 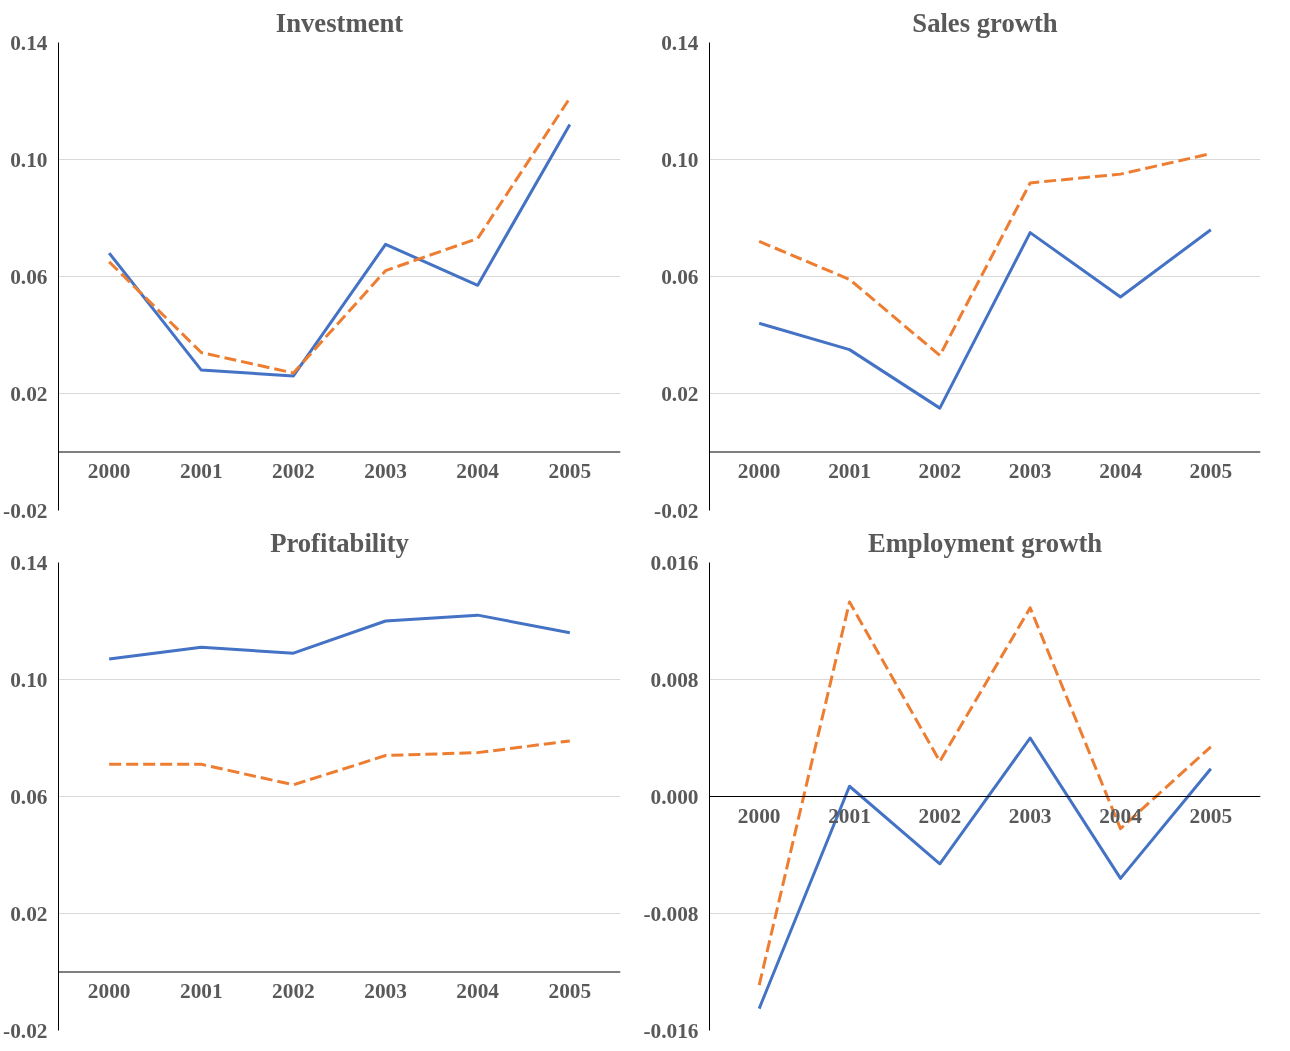 What do you see at coordinates (339, 22) in the screenshot?
I see `chart-title: Investment` at bounding box center [339, 22].